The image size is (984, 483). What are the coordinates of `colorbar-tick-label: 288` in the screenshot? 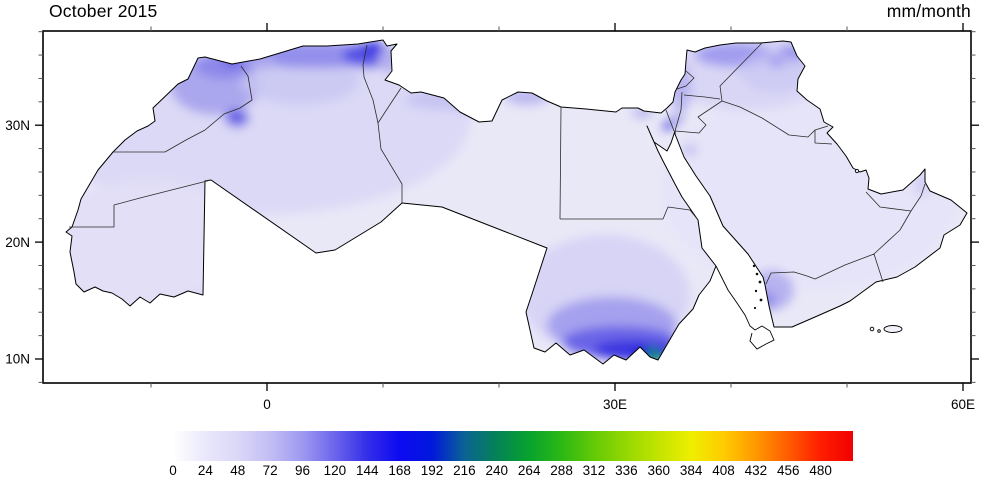 It's located at (561, 470).